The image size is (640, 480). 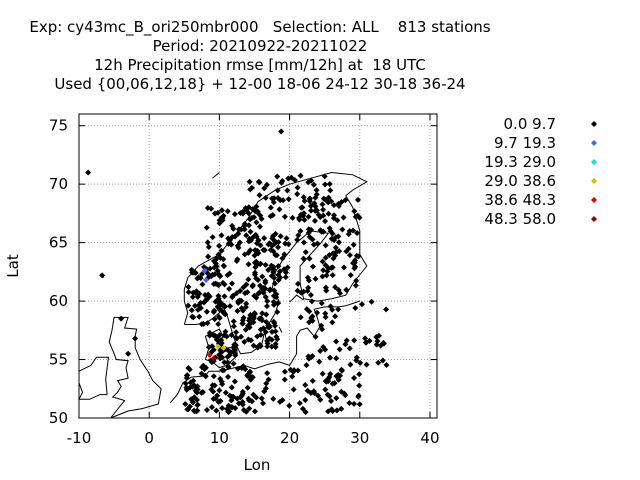 I want to click on y-tick-label: 55, so click(x=58, y=360).